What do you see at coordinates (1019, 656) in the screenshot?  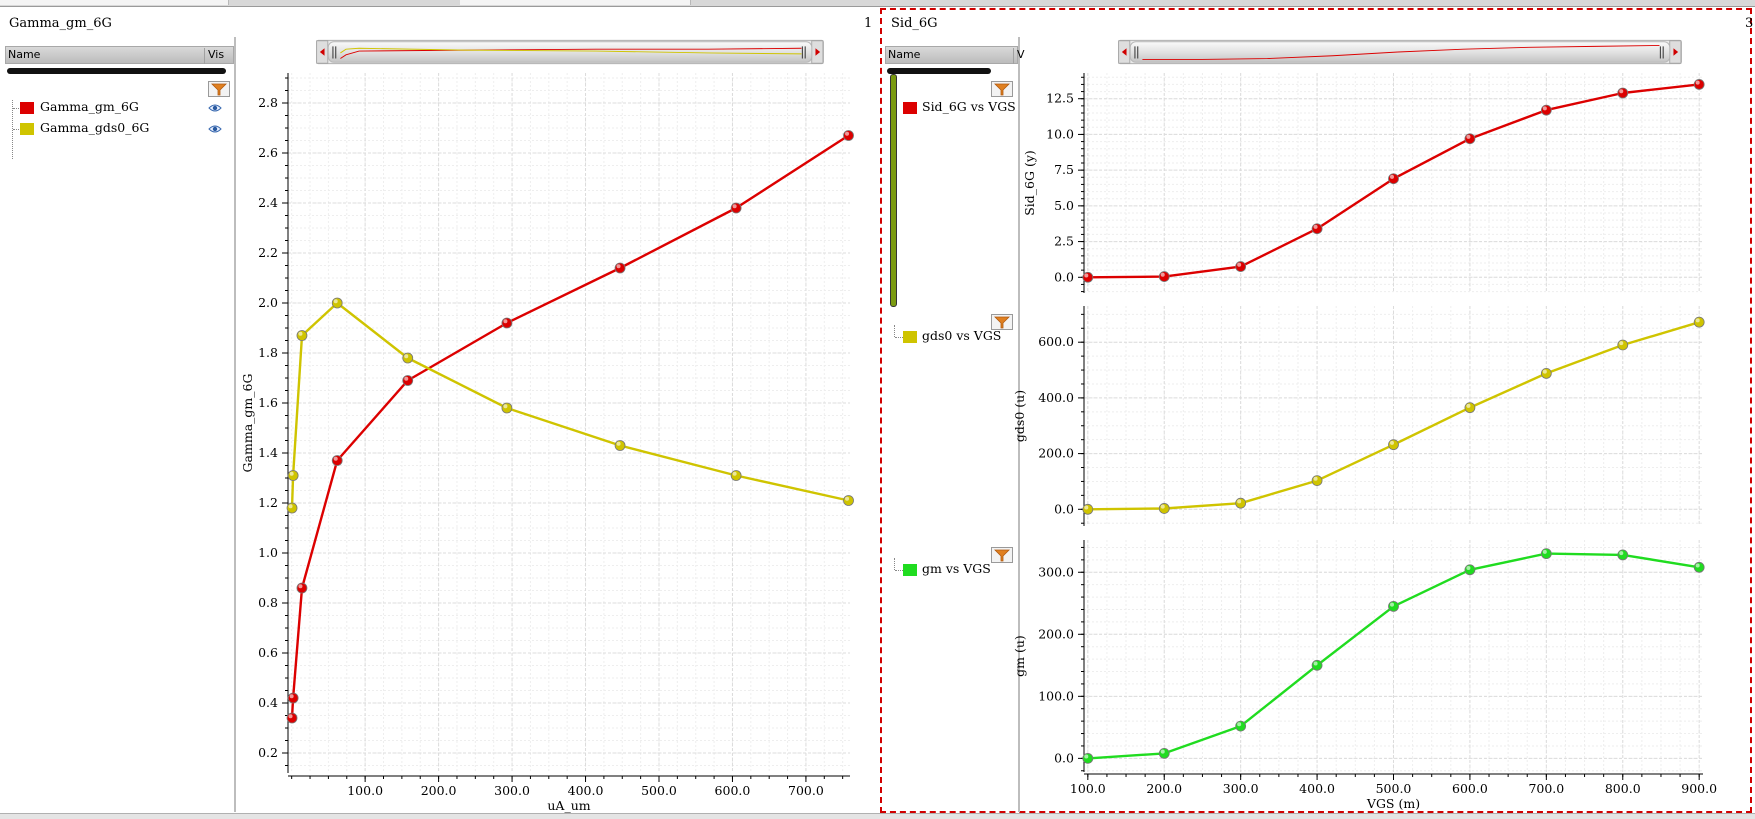 I see `y-axis-label: gm (u)` at bounding box center [1019, 656].